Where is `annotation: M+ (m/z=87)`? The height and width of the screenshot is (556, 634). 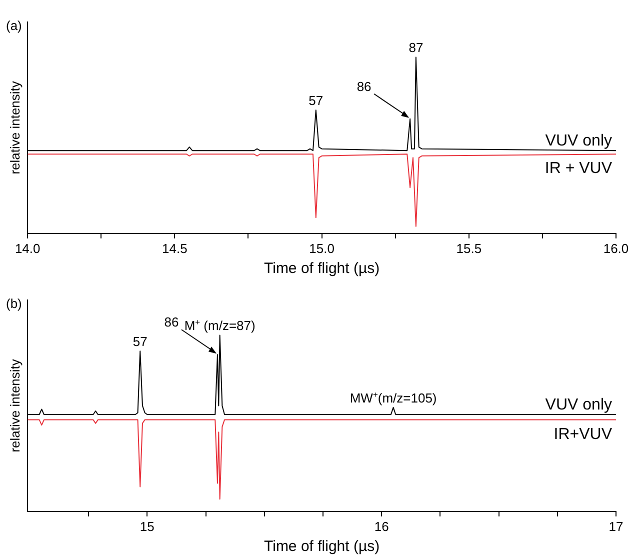 annotation: M+ (m/z=87) is located at coordinates (220, 325).